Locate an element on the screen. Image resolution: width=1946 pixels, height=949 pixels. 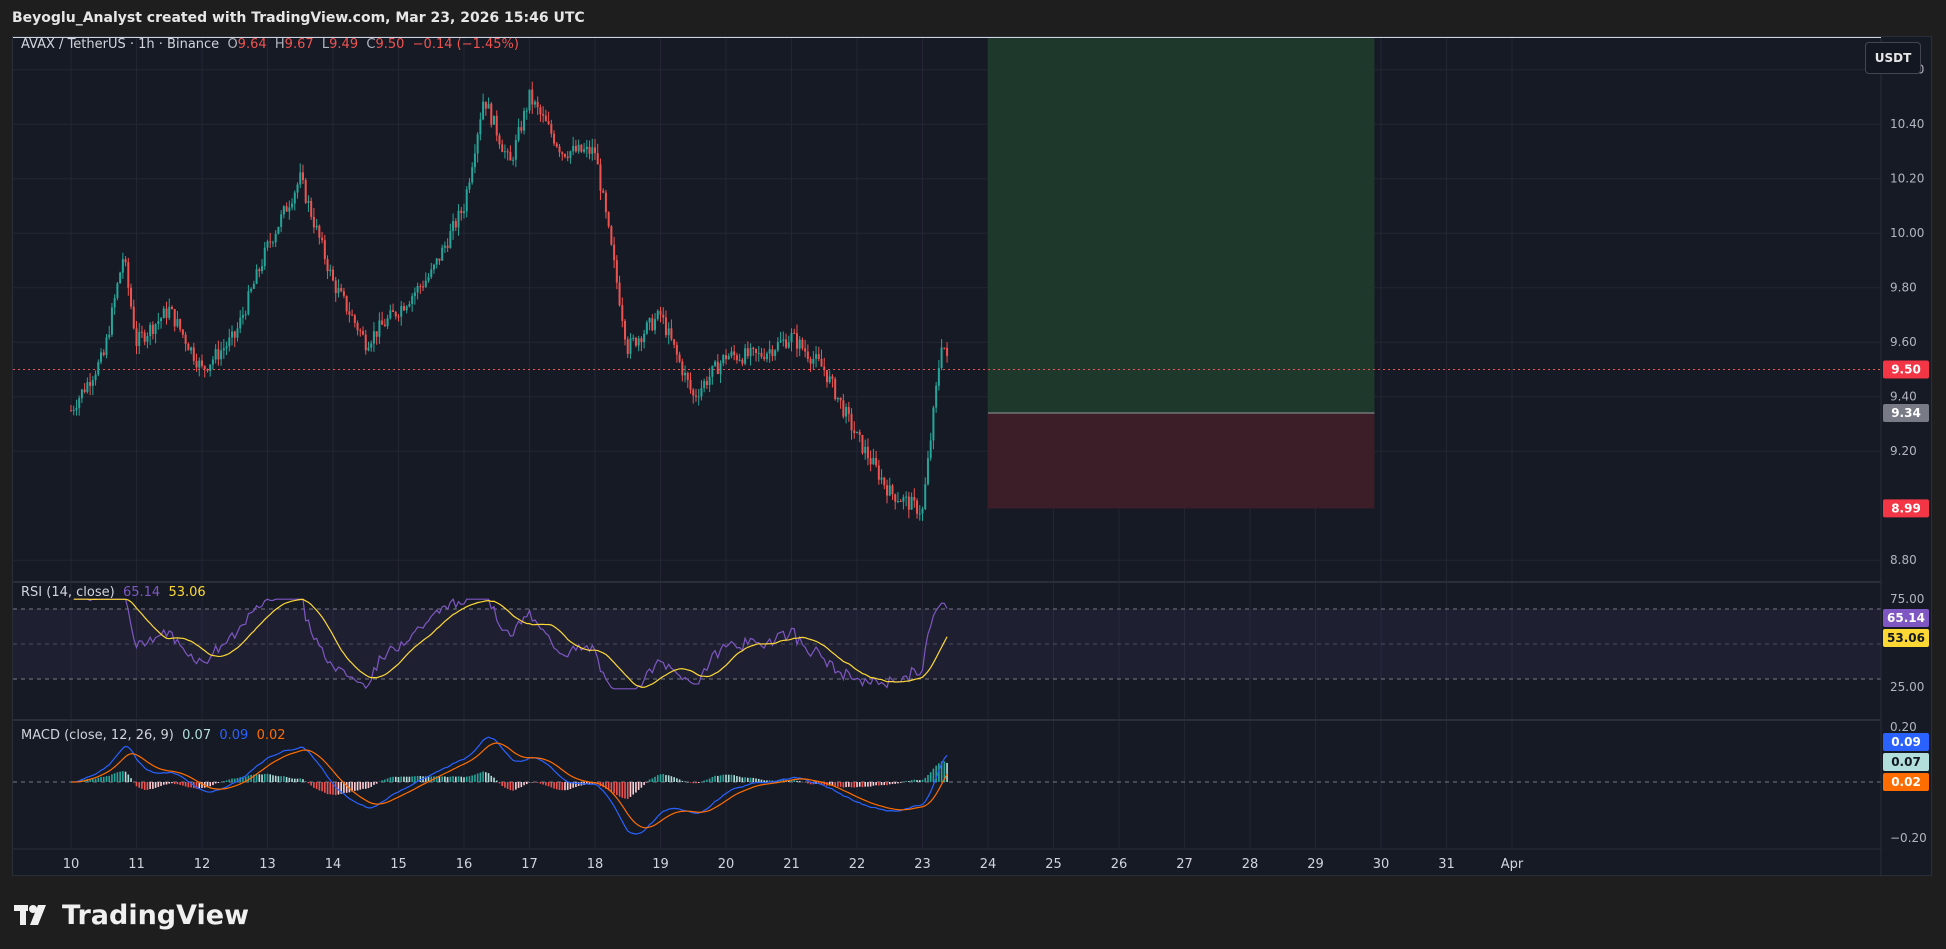
rsi-legend: RSI (14, close) 65.14 53.06 is located at coordinates (113, 592).